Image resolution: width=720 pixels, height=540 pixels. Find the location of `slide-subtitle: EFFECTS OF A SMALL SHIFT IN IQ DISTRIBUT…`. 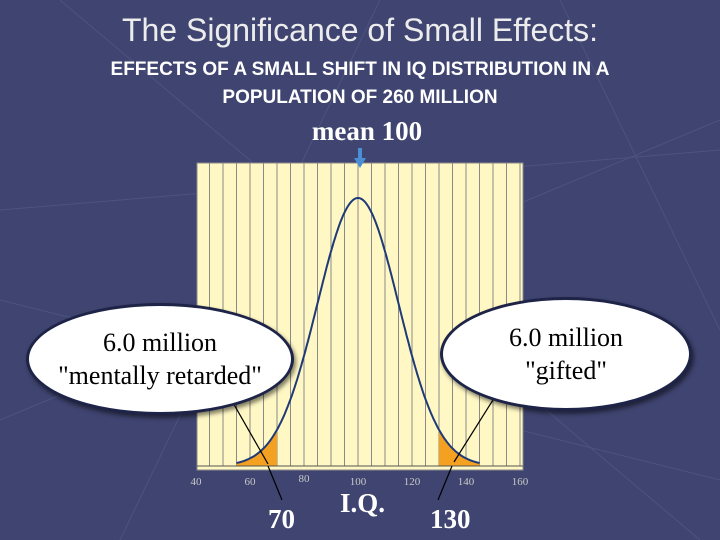

slide-subtitle: EFFECTS OF A SMALL SHIFT IN IQ DISTRIBUT… is located at coordinates (360, 84).